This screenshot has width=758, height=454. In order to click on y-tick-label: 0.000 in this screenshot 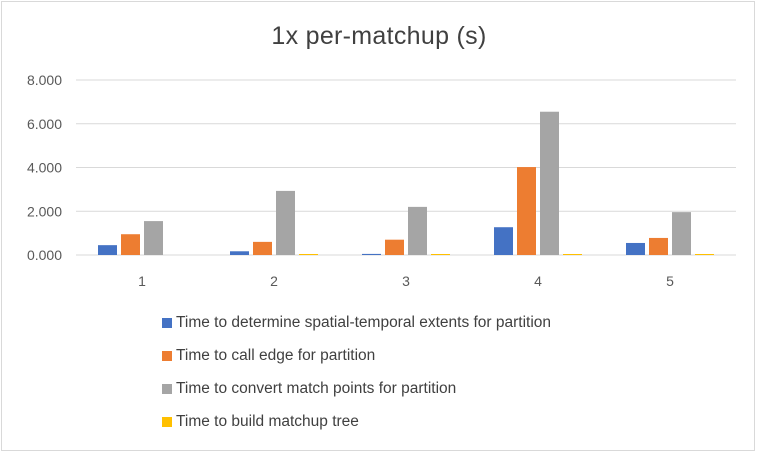, I will do `click(44, 255)`.